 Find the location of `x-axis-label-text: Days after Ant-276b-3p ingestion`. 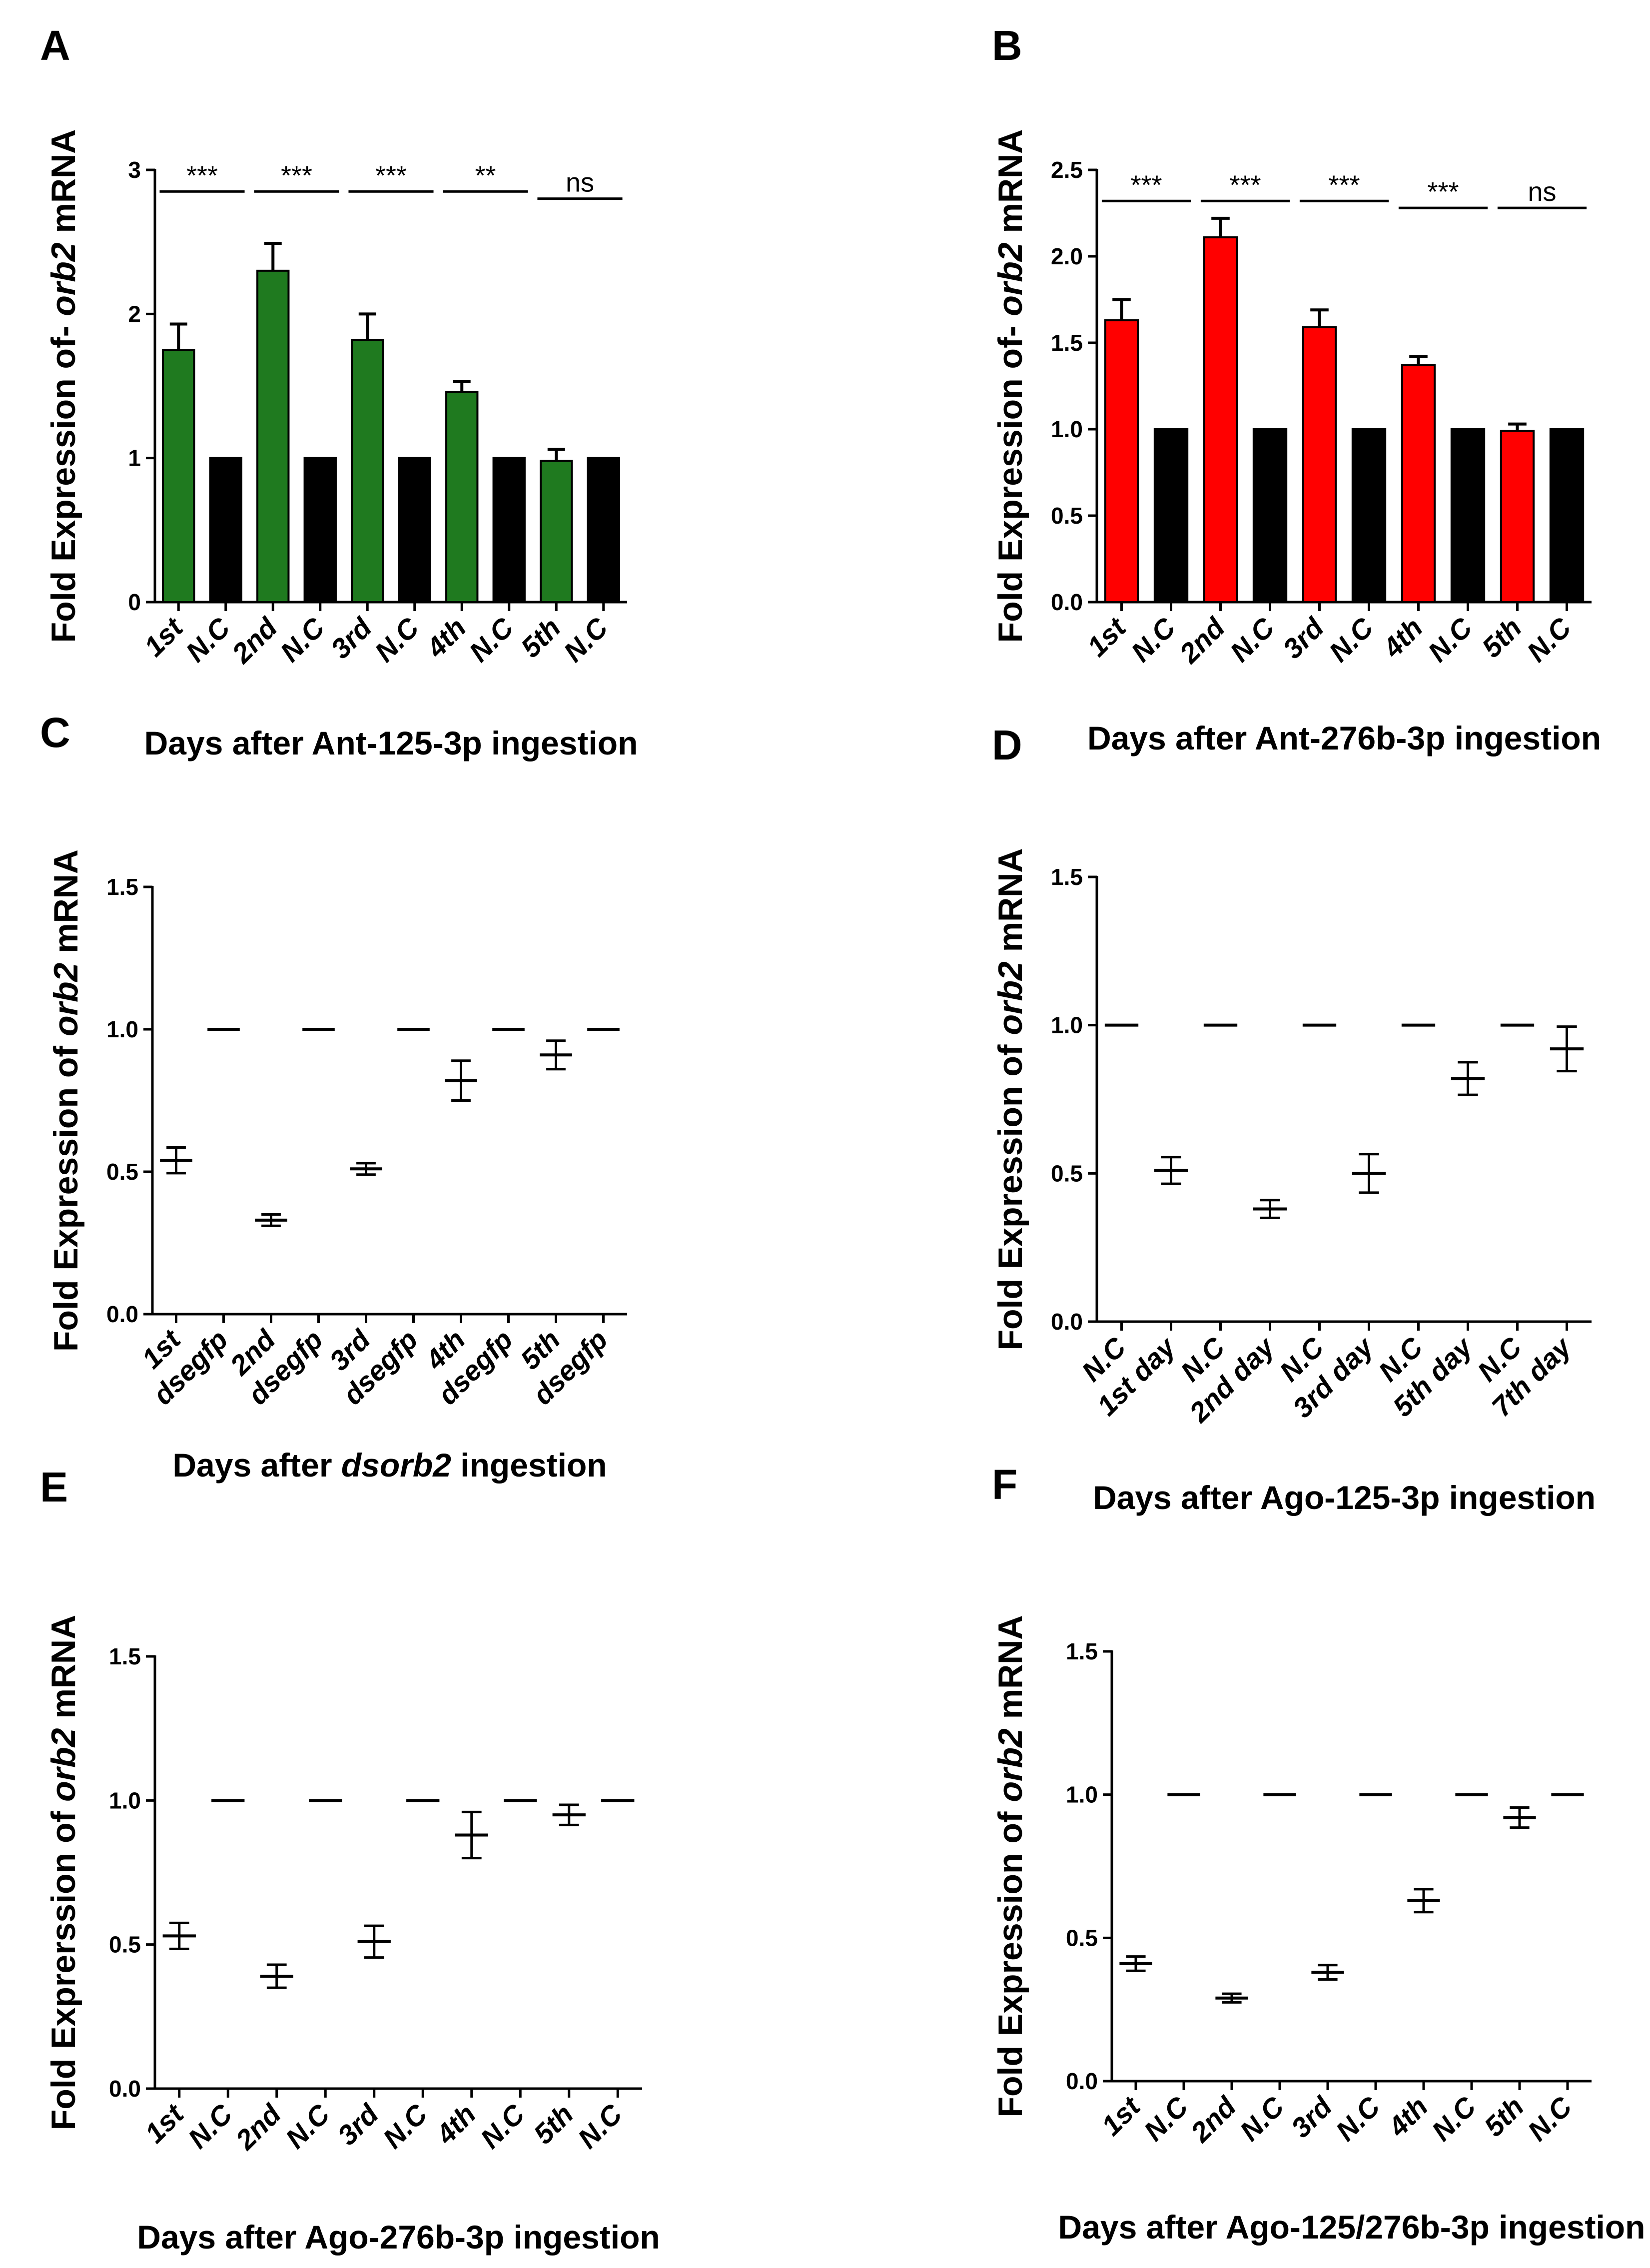

x-axis-label-text: Days after Ant-276b-3p ingestion is located at coordinates (1344, 738).